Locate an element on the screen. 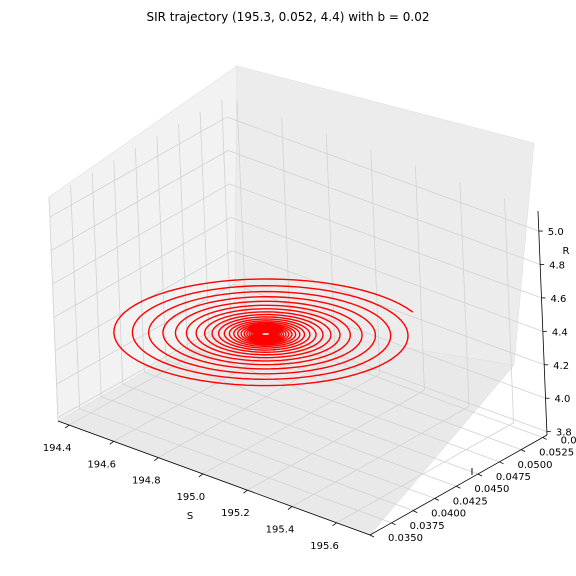 Image resolution: width=576 pixels, height=576 pixels. x-axis-line is located at coordinates (214, 478).